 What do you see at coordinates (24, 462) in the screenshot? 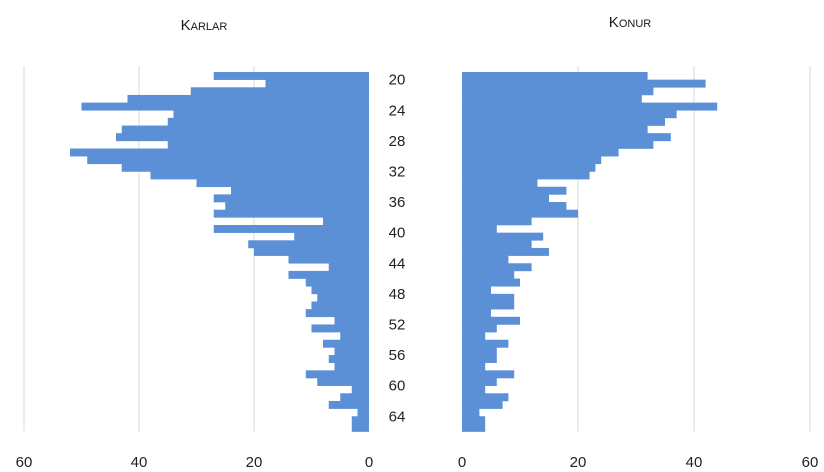
I see `tick-label: 60` at bounding box center [24, 462].